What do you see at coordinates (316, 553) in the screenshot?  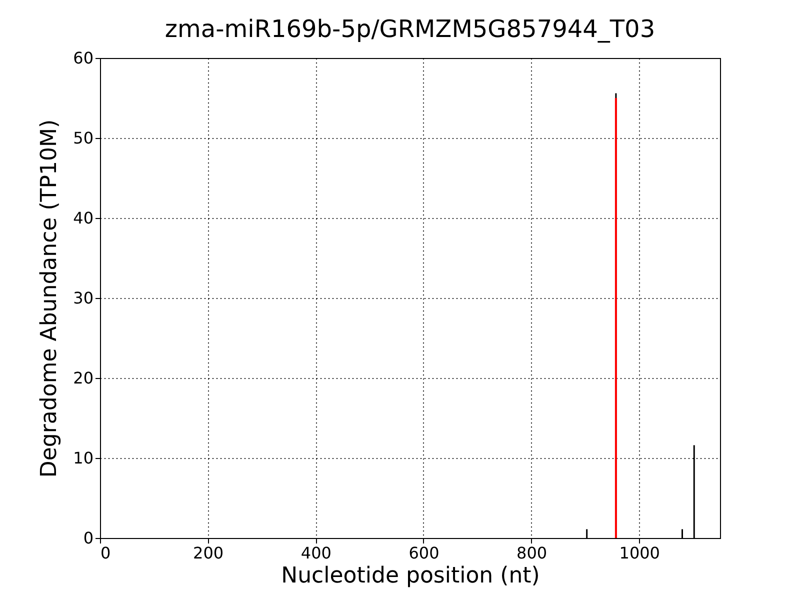 I see `x-tick-label: 400` at bounding box center [316, 553].